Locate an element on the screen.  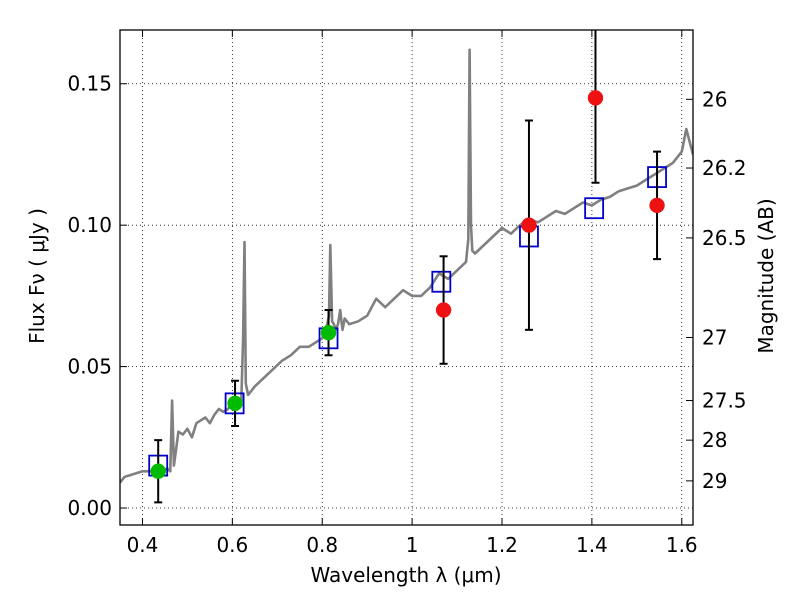
x-tick-label: 0.6 is located at coordinates (232, 545).